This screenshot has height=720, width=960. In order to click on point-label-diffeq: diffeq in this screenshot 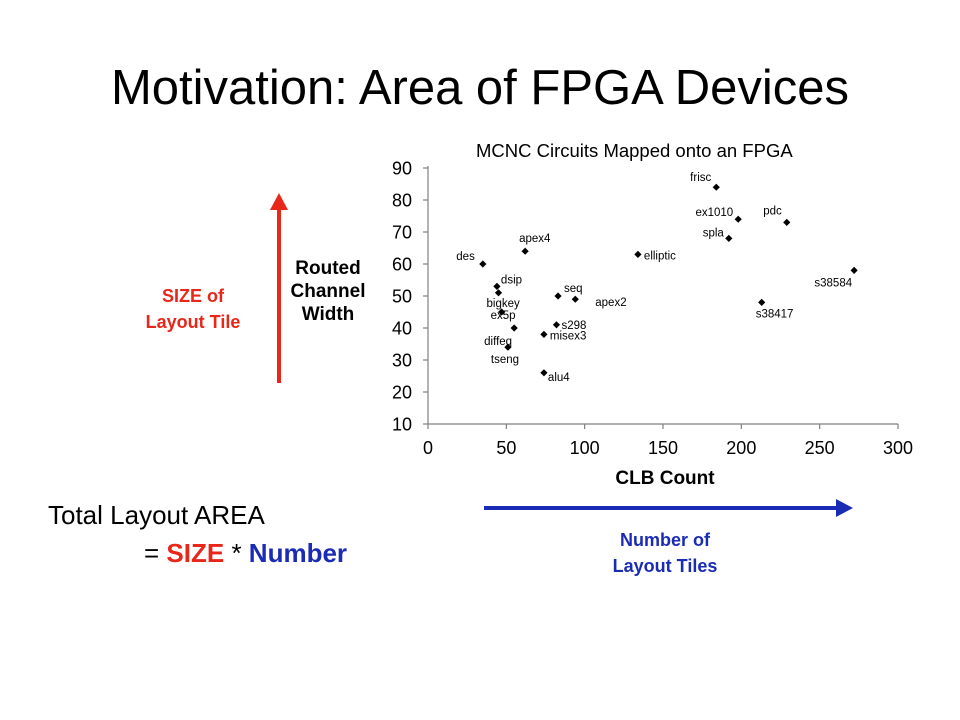, I will do `click(498, 342)`.